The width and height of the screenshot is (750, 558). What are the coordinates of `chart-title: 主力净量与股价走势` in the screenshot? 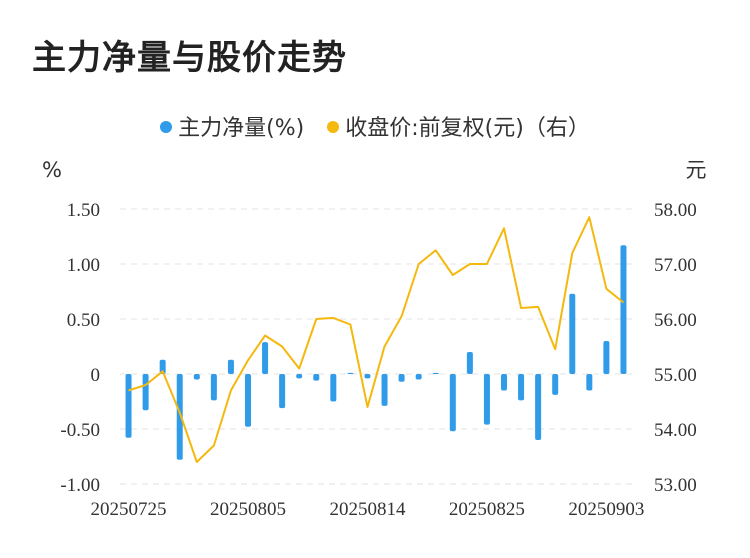 It's located at (189, 58).